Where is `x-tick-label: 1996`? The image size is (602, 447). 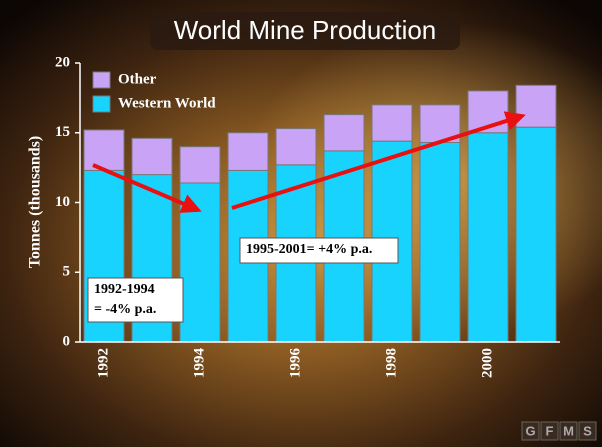 x-tick-label: 1996 is located at coordinates (295, 363).